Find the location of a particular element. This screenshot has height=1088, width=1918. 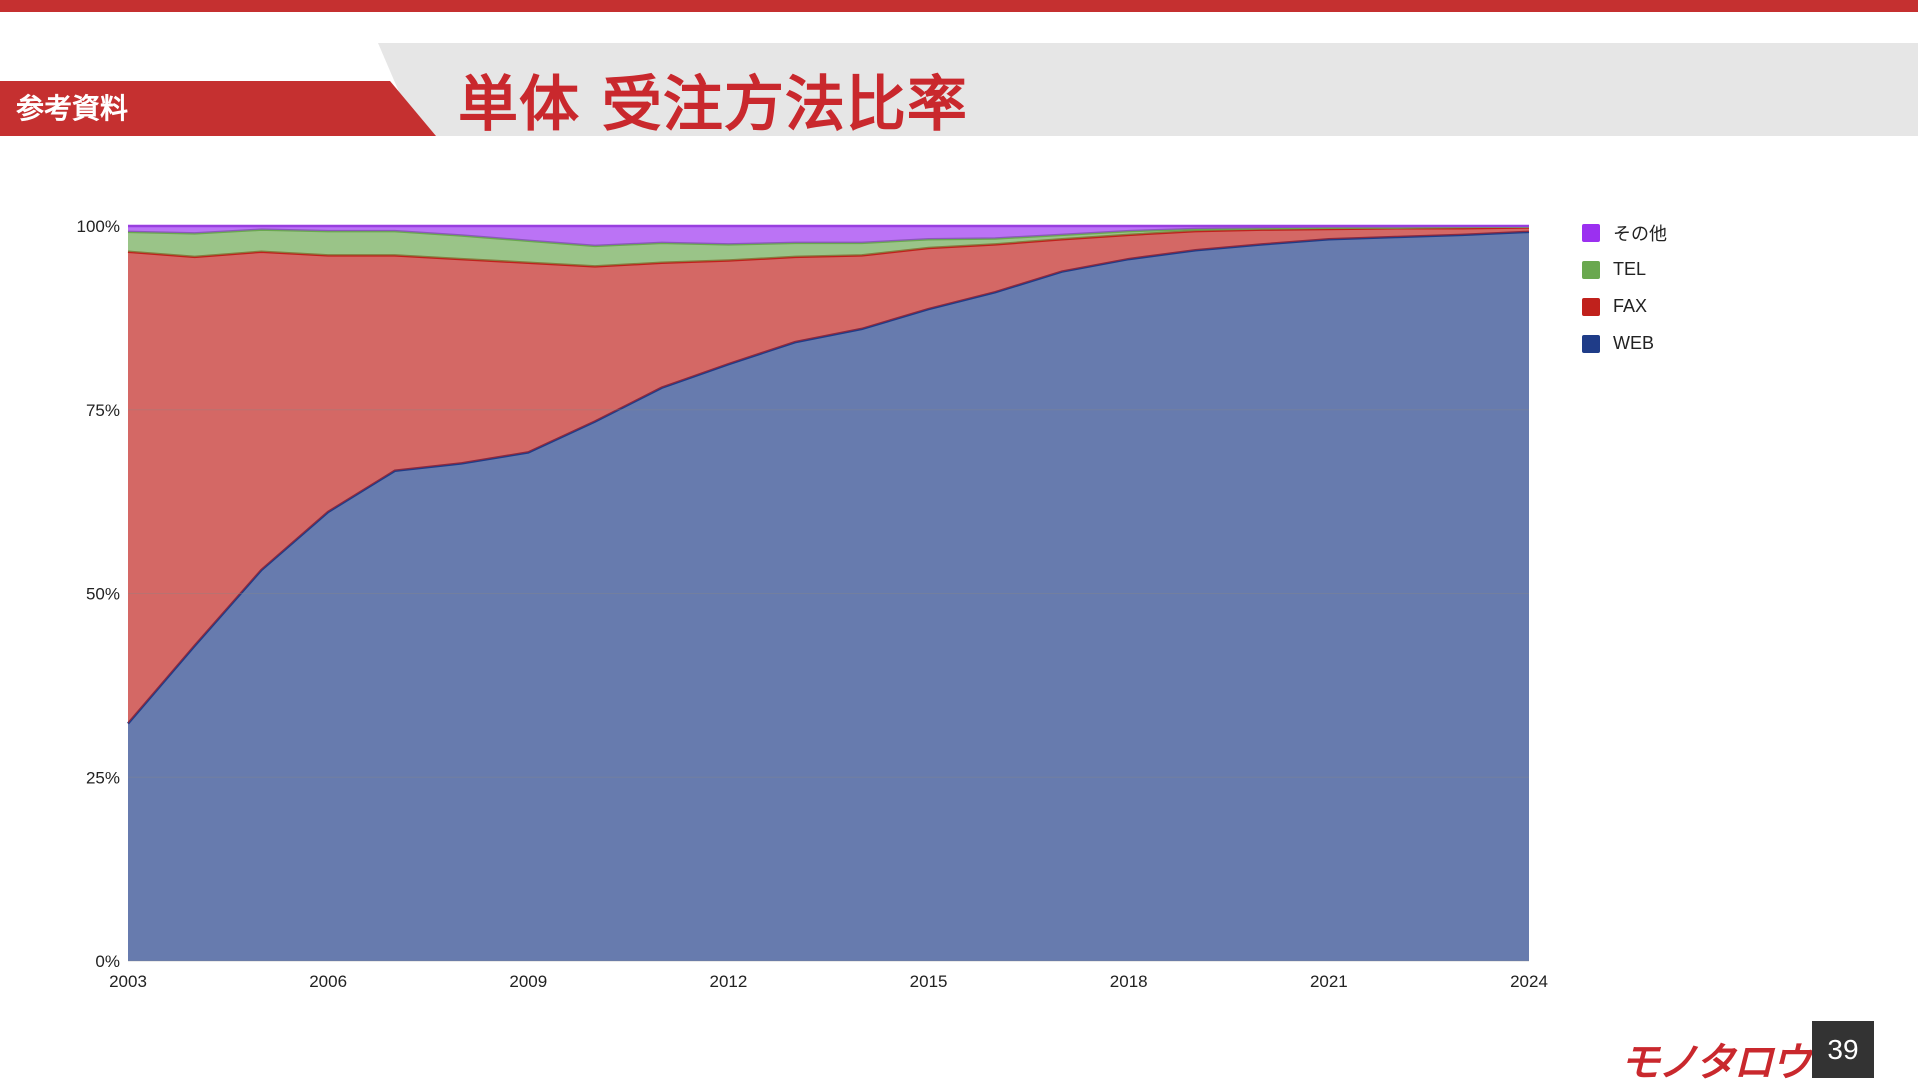

legend-label: FAX is located at coordinates (1630, 306).